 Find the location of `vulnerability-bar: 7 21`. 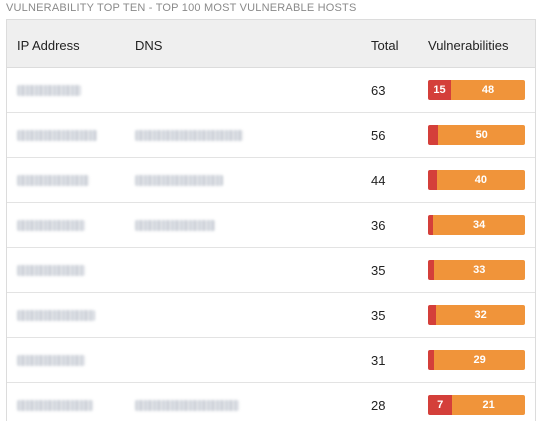

vulnerability-bar: 7 21 is located at coordinates (476, 405).